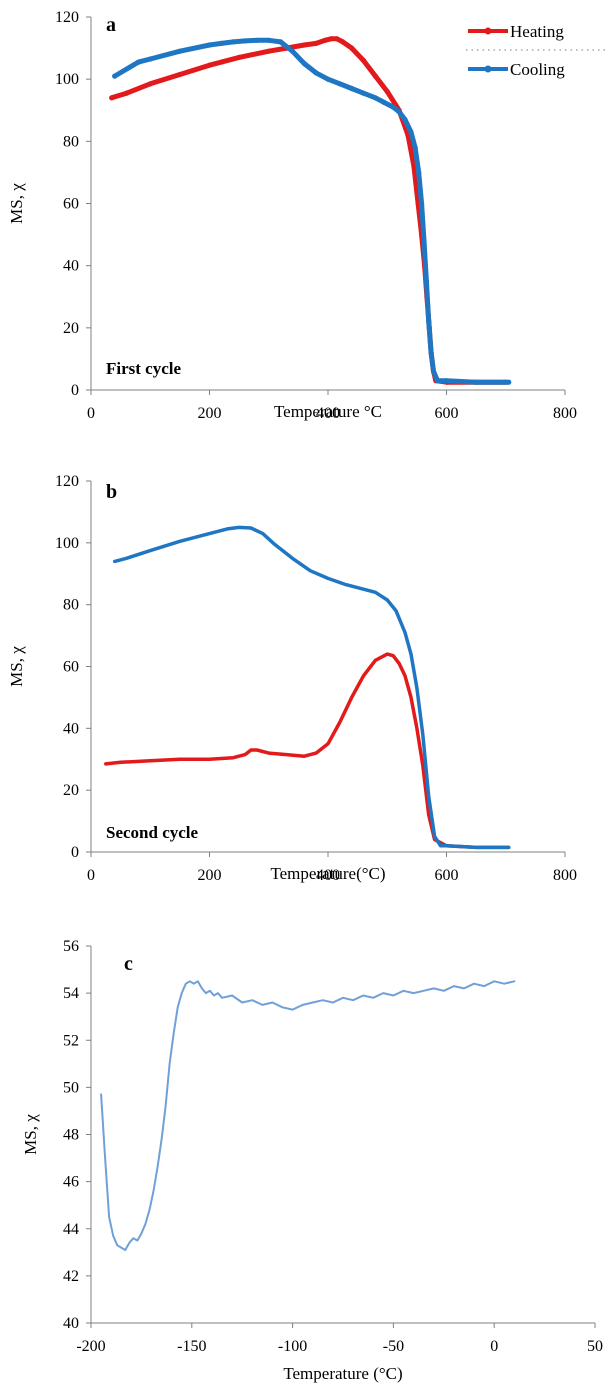  Describe the element at coordinates (111, 25) in the screenshot. I see `panel-label: a` at that location.